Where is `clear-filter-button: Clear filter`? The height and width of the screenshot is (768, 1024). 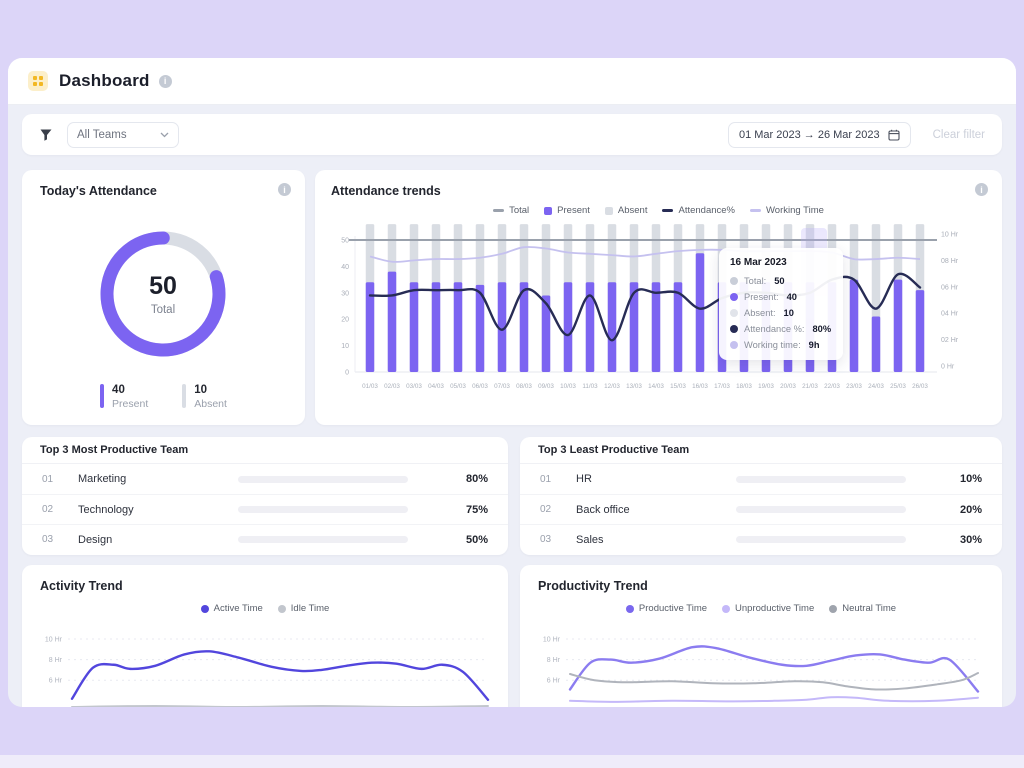 clear-filter-button: Clear filter is located at coordinates (958, 134).